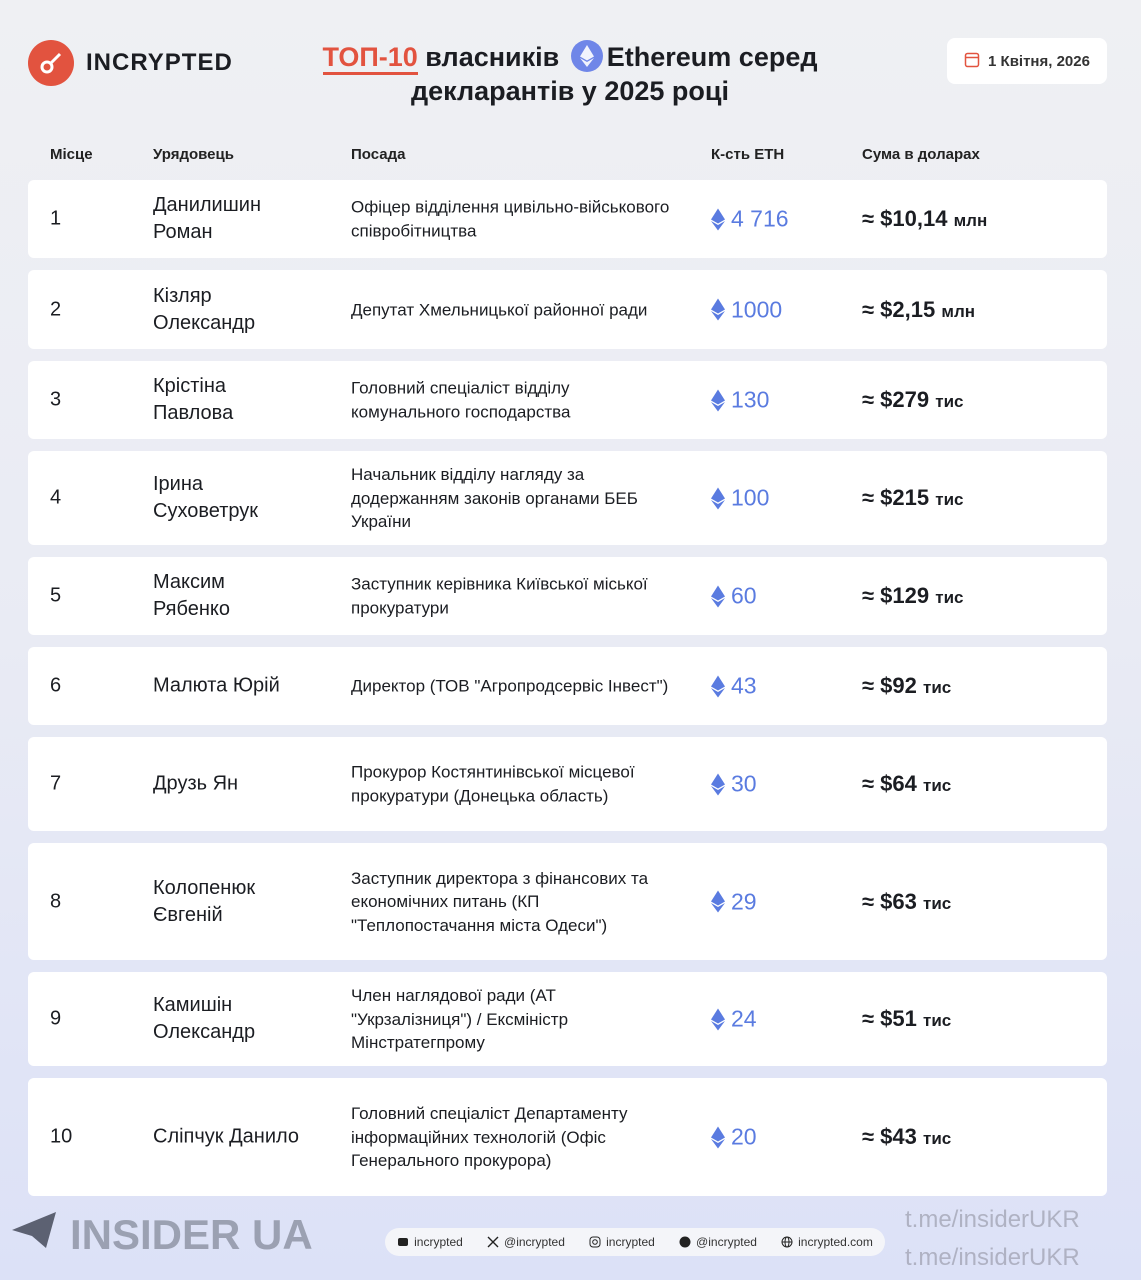 The width and height of the screenshot is (1141, 1280). Describe the element at coordinates (896, 399) in the screenshot. I see `sum-value: ≈ $279` at that location.